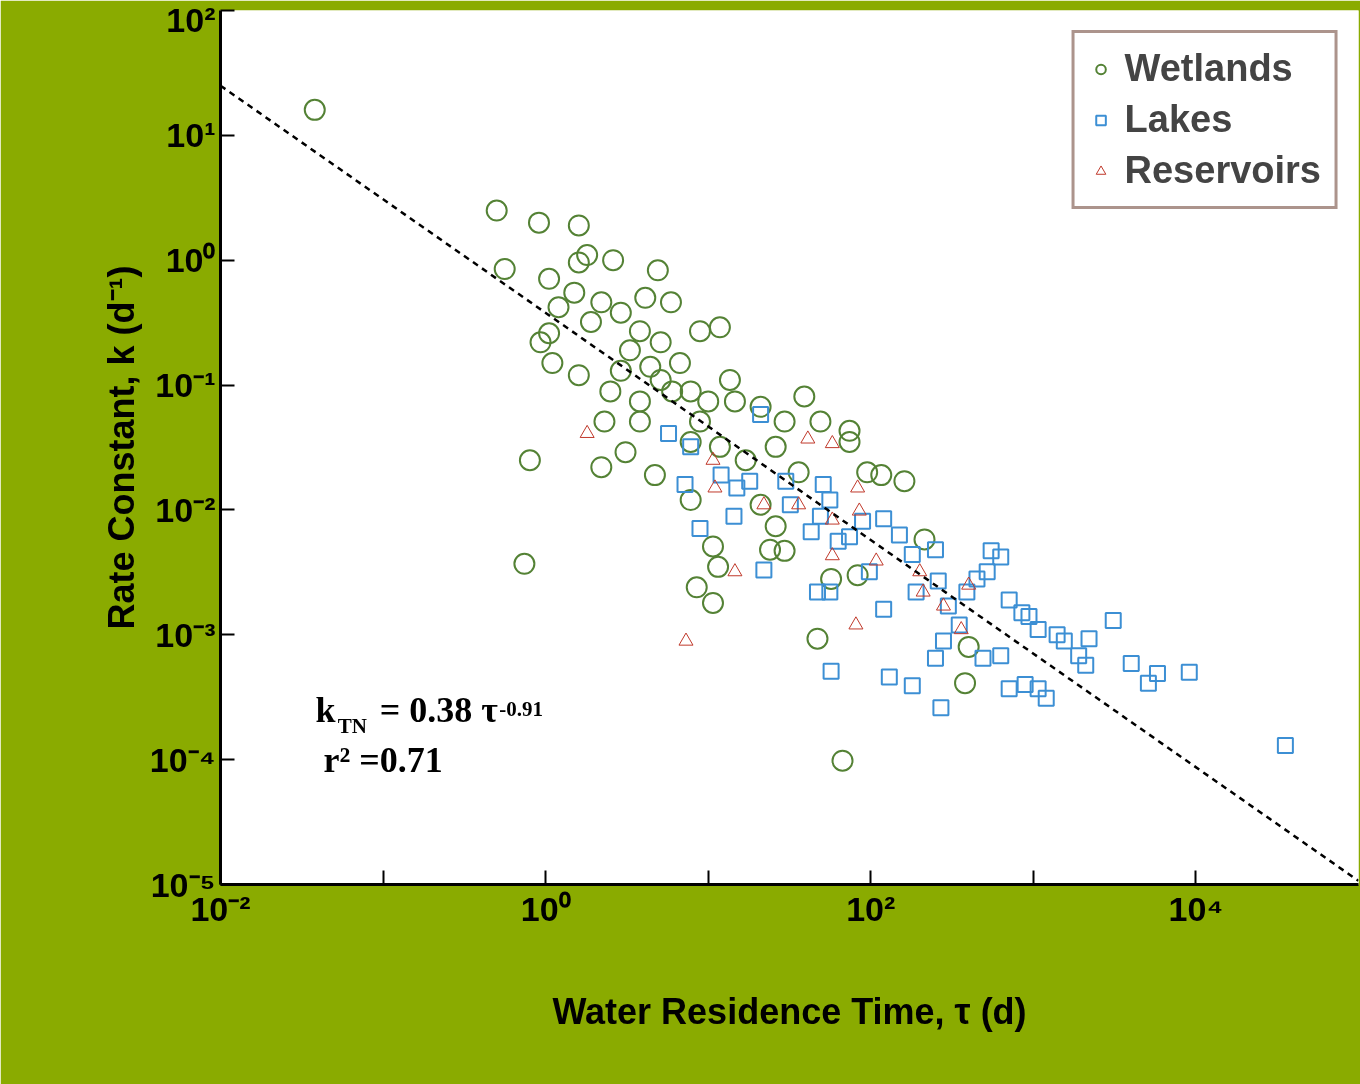  What do you see at coordinates (383, 759) in the screenshot?
I see `annotation: r² =0.71` at bounding box center [383, 759].